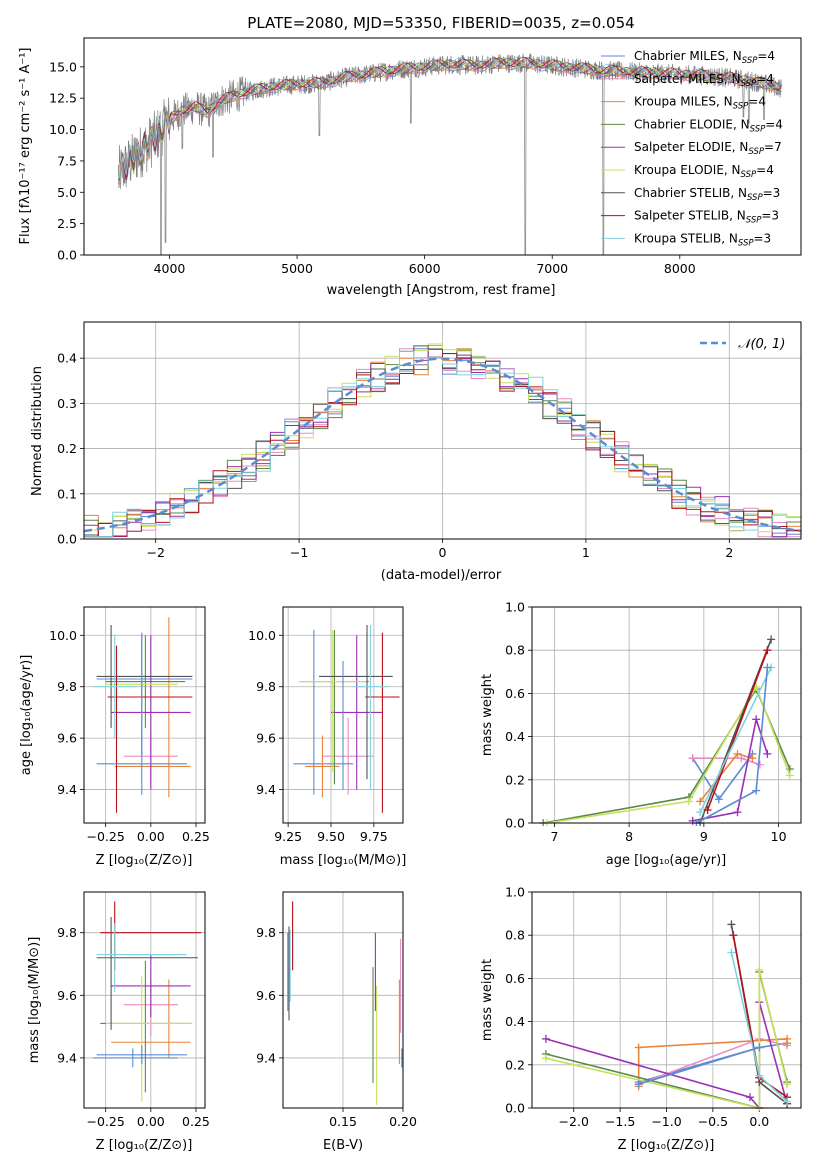 Image resolution: width=819 pixels, height=1170 pixels. I want to click on legend-label-1: Chabrier MILES, NSSP=4, so click(704, 57).